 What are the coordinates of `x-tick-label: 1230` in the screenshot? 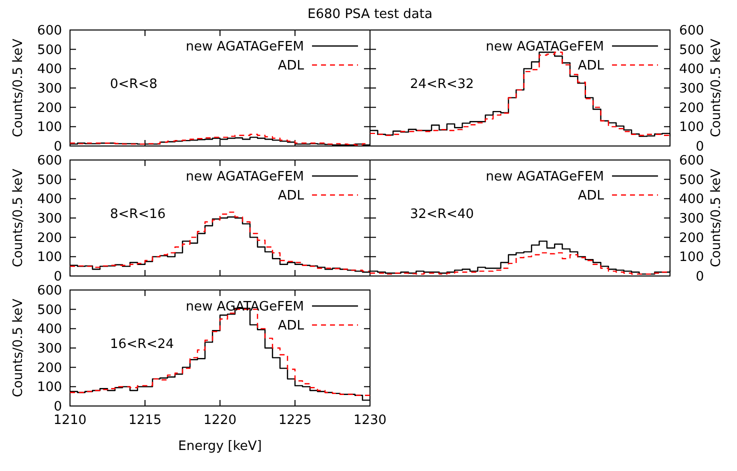 It's located at (370, 420).